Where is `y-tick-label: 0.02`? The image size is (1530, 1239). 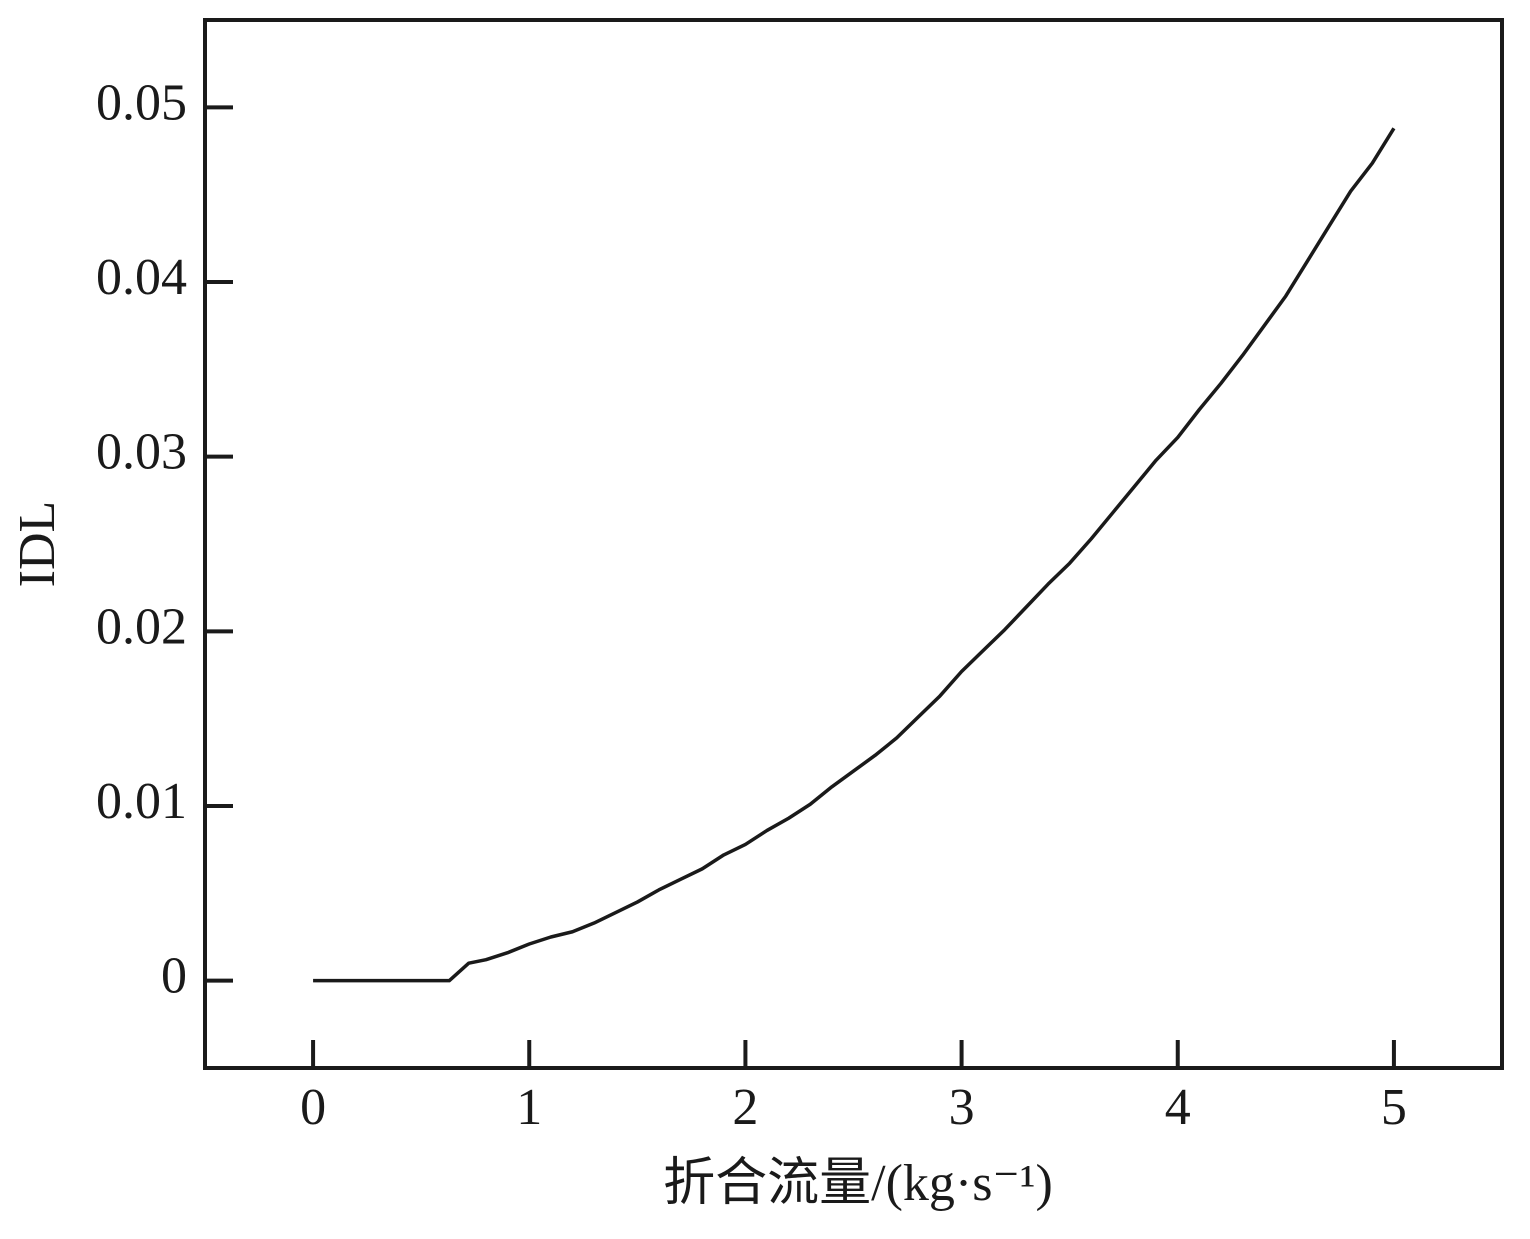
y-tick-label: 0.02 is located at coordinates (141, 626).